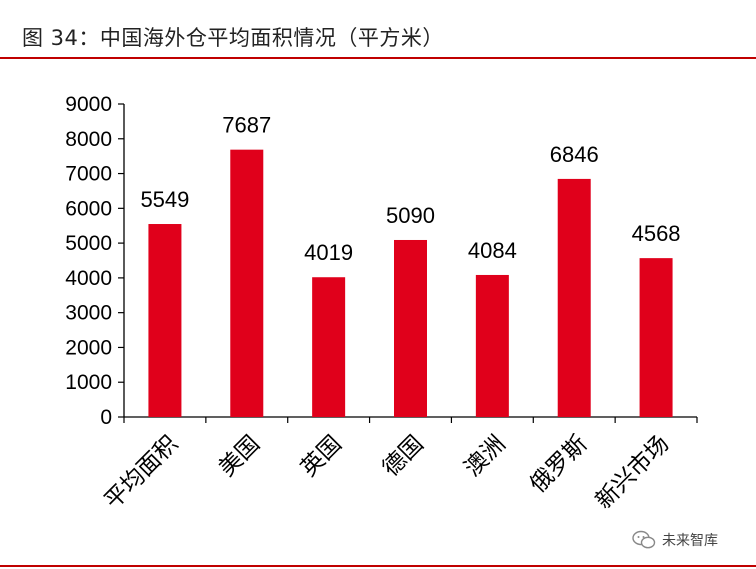 The width and height of the screenshot is (756, 569). What do you see at coordinates (88, 139) in the screenshot?
I see `y-tick-label: 8000` at bounding box center [88, 139].